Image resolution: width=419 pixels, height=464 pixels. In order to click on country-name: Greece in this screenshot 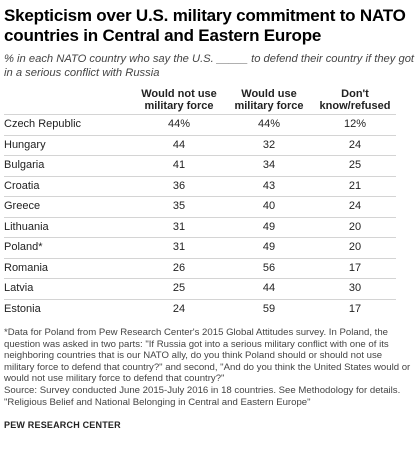, I will do `click(69, 206)`.